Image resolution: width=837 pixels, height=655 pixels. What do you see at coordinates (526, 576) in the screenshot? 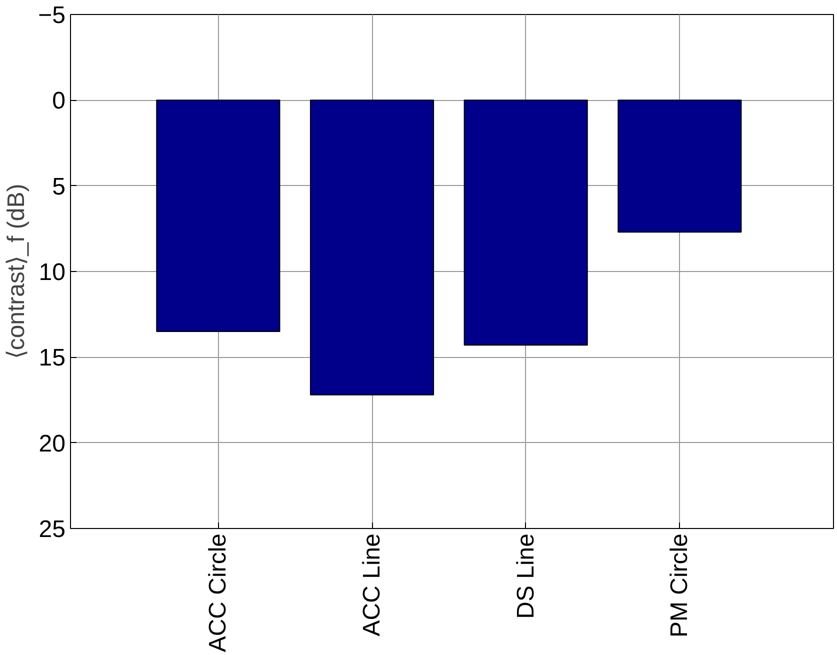
I see `x-tick-label: DS Line` at bounding box center [526, 576].